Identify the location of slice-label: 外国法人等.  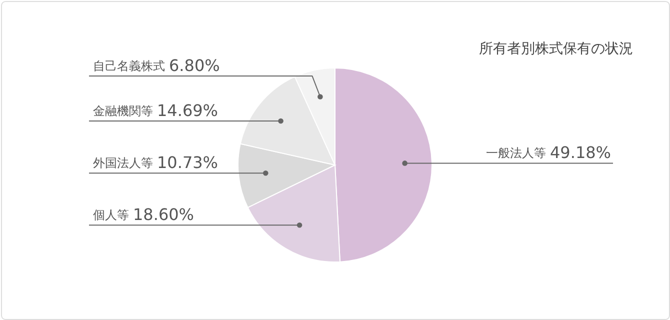
(123, 163).